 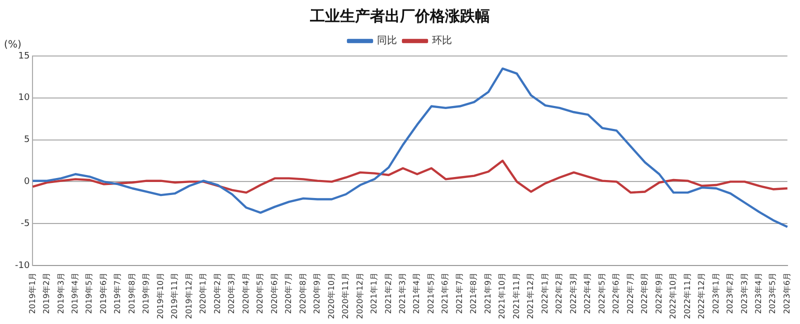 What do you see at coordinates (687, 296) in the screenshot?
I see `x-tick-label: 2022年11月` at bounding box center [687, 296].